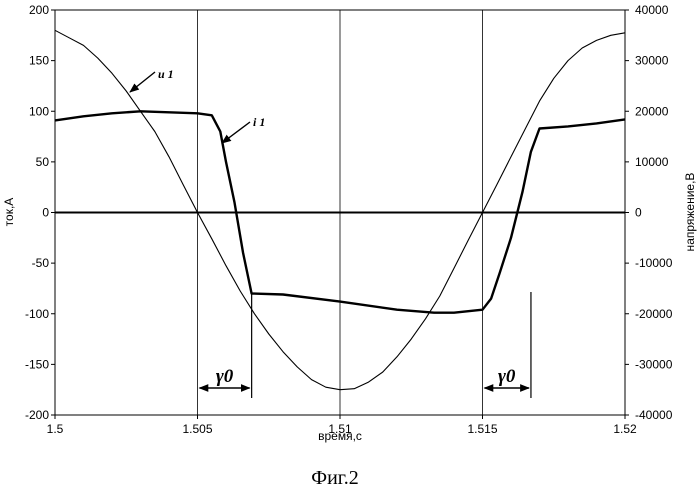 The width and height of the screenshot is (700, 490). What do you see at coordinates (37, 415) in the screenshot?
I see `y-left-tick-label: -200` at bounding box center [37, 415].